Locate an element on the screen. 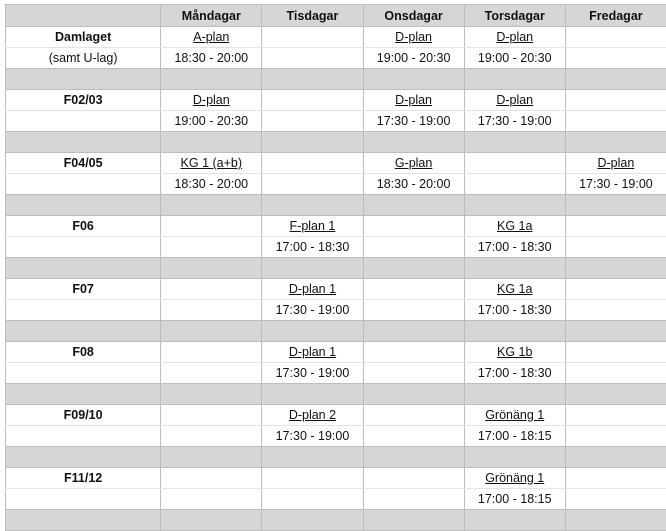 This screenshot has width=666, height=531. time-cell: 18:30 - 20:00 is located at coordinates (211, 184).